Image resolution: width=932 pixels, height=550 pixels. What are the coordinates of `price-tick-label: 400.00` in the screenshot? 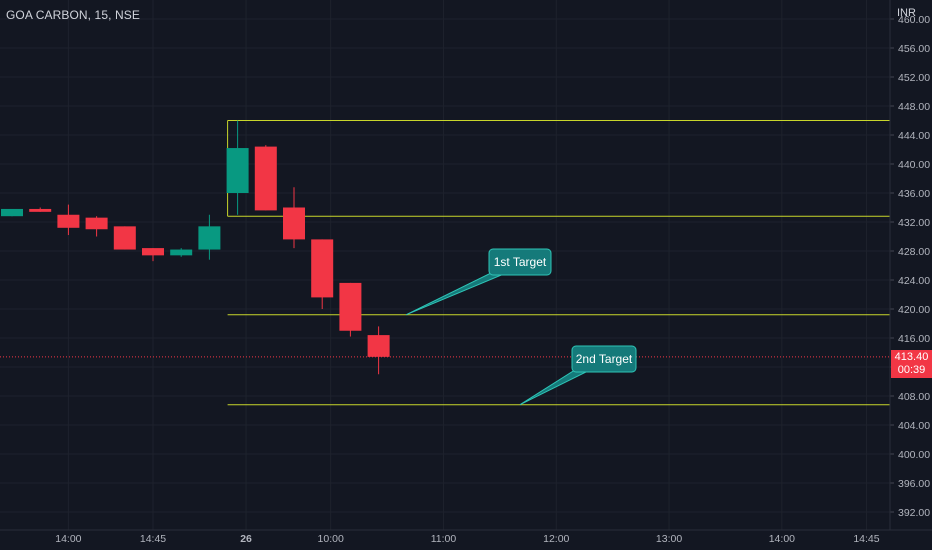 It's located at (914, 455).